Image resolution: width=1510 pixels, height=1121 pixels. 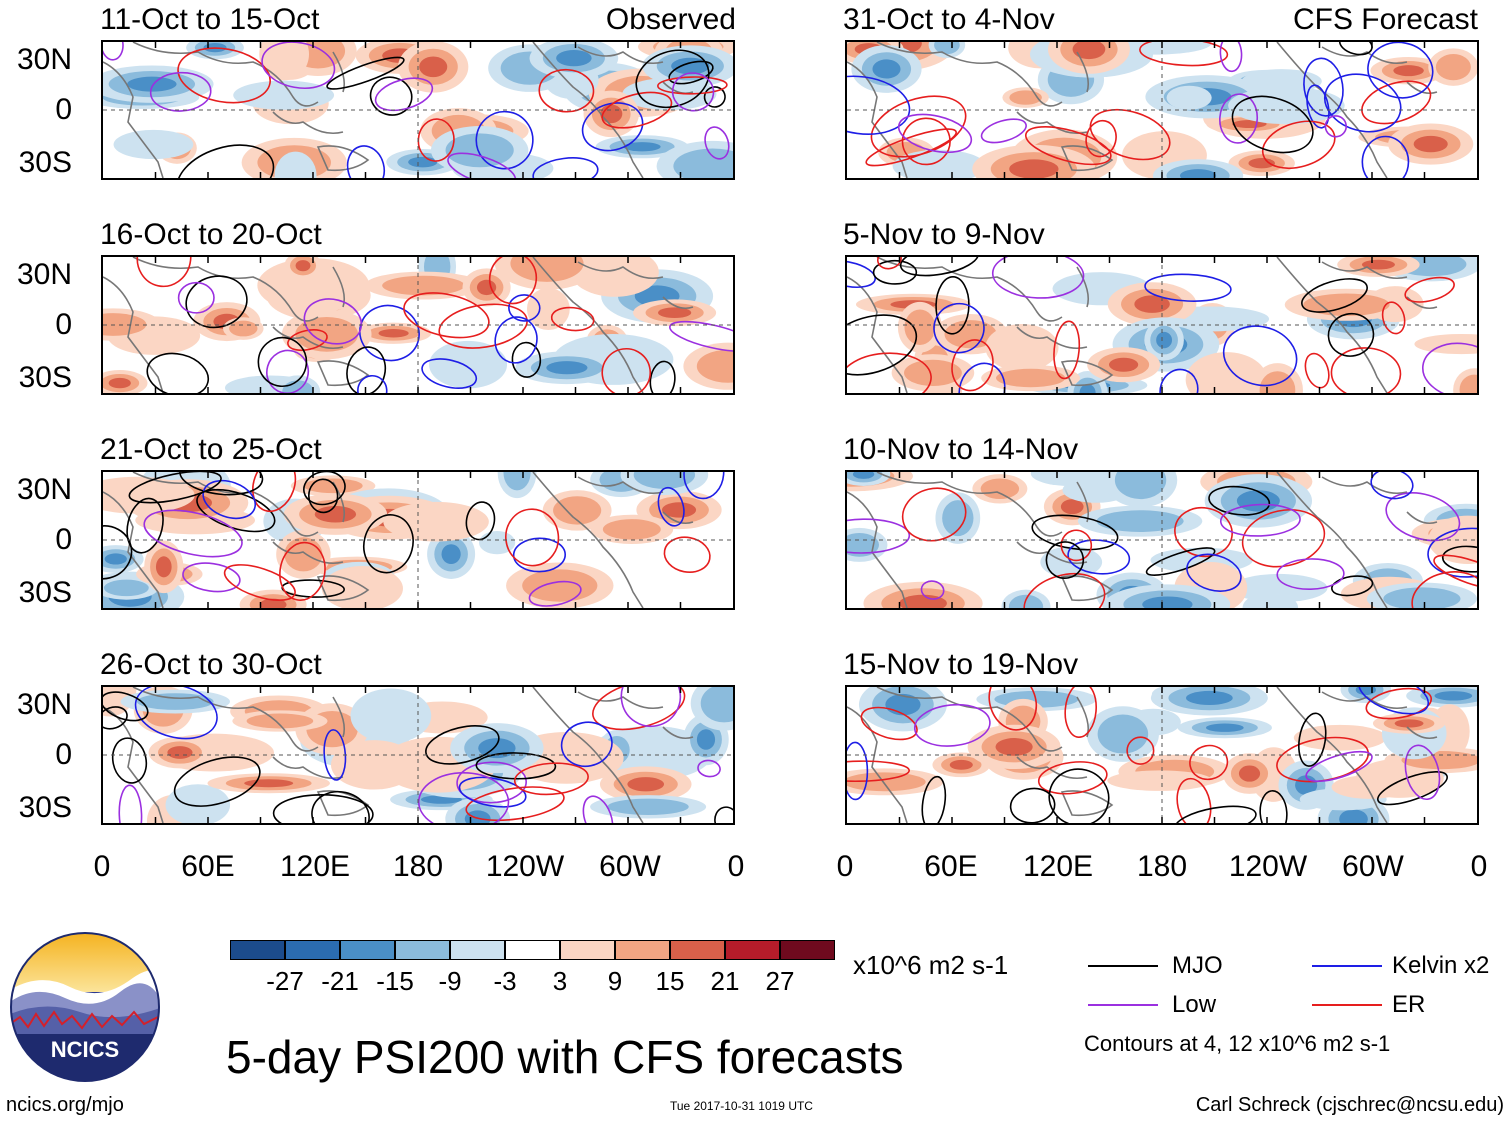 I want to click on lat-label-eq: 0, so click(x=63, y=109).